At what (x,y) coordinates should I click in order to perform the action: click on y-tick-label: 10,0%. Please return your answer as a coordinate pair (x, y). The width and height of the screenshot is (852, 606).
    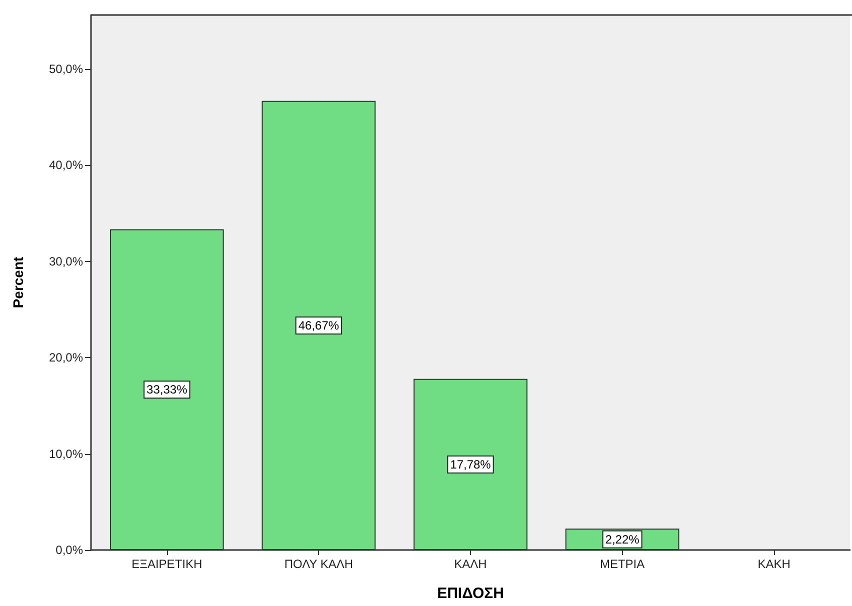
    Looking at the image, I should click on (66, 453).